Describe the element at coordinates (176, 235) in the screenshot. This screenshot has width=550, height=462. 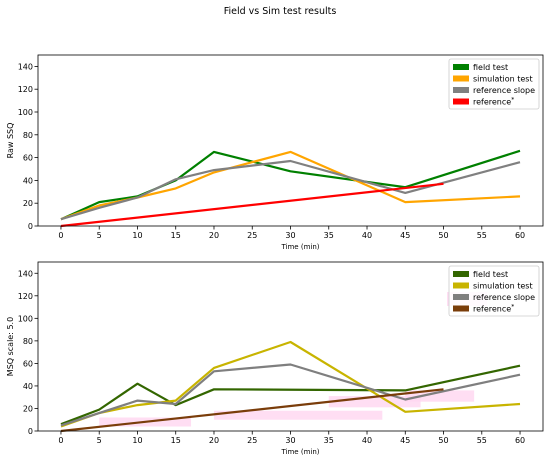
I see `raw-ssq-xtick-label-15: 15` at that location.